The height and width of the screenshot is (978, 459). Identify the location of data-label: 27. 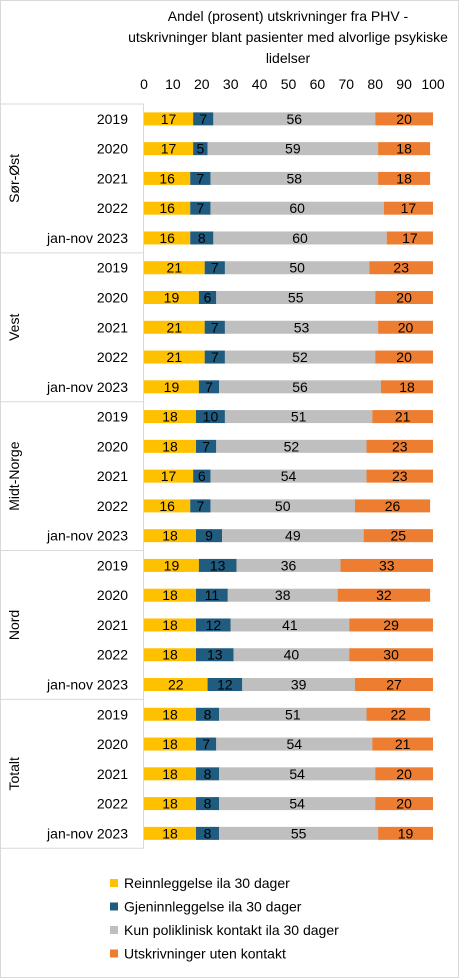
(394, 685).